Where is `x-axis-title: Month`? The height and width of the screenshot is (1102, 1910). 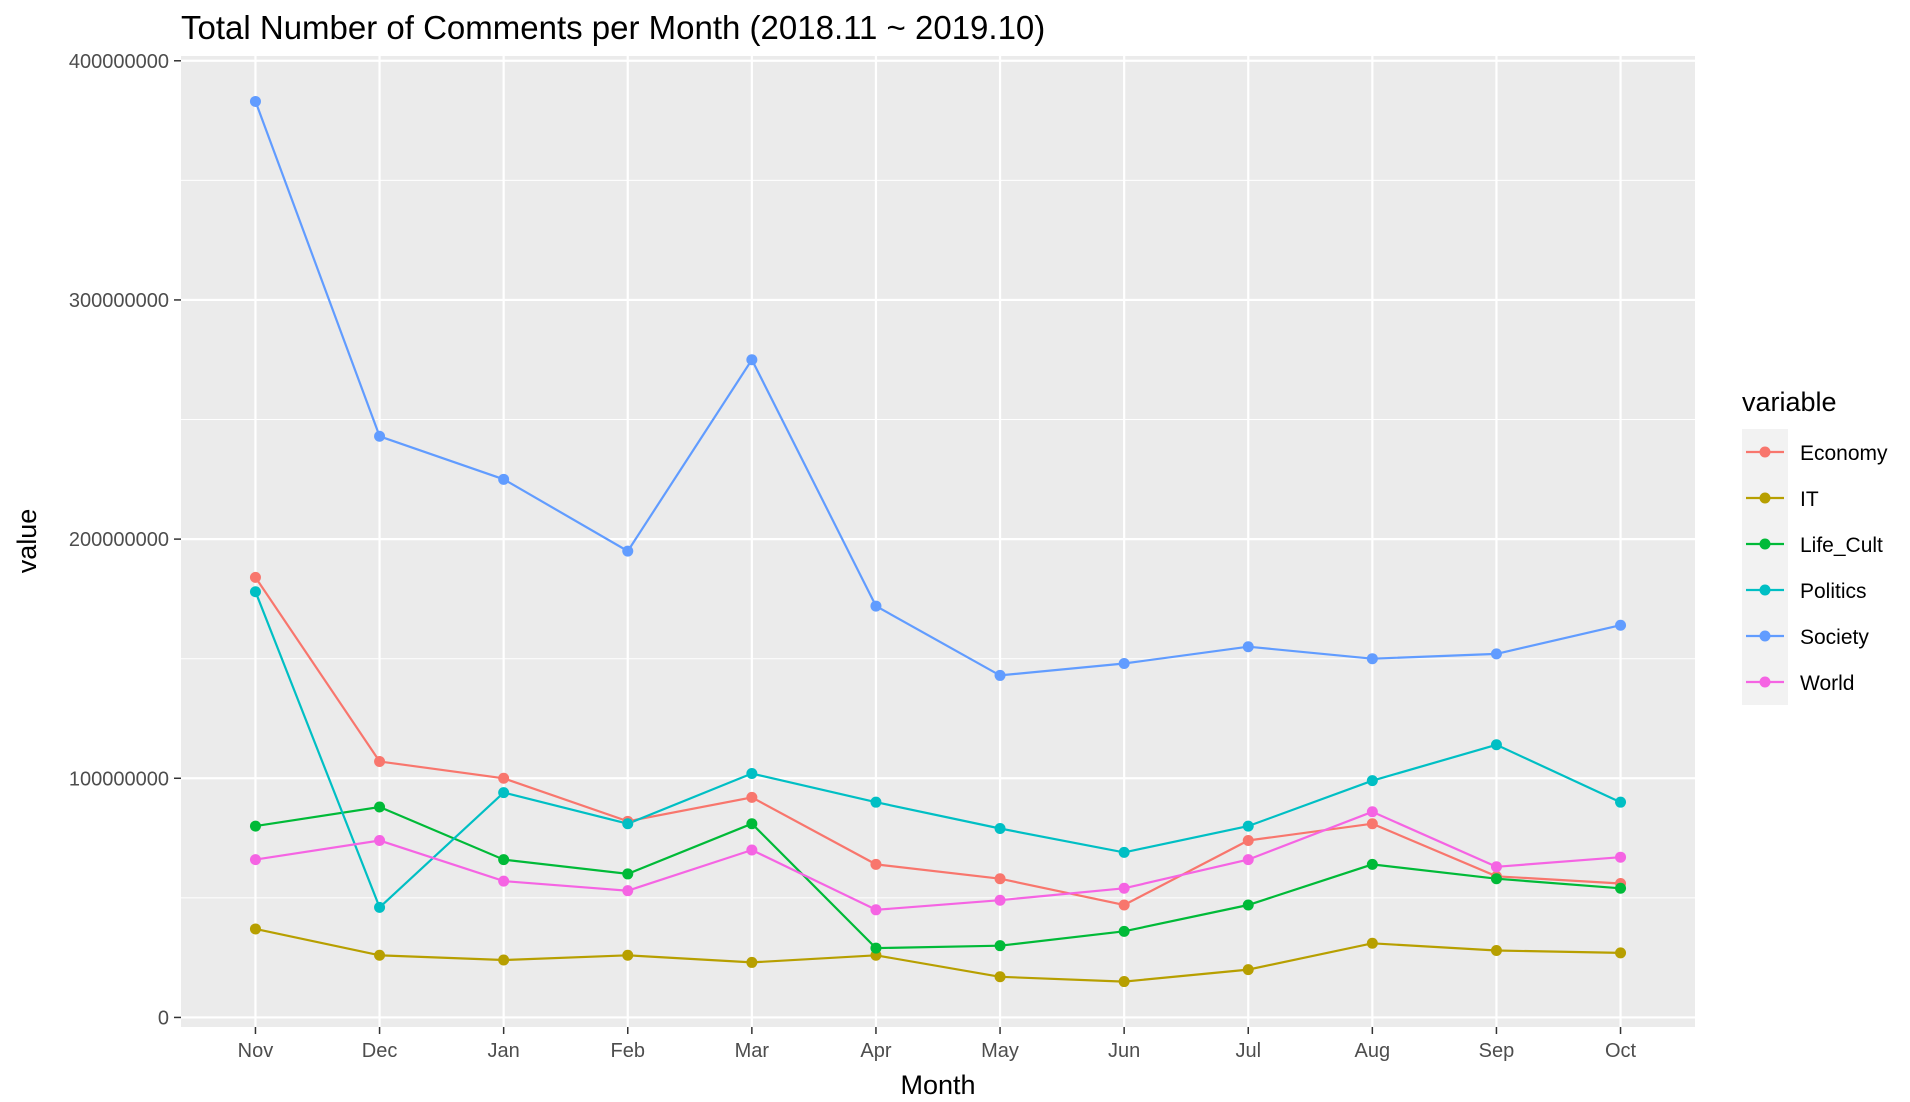
x-axis-title: Month is located at coordinates (937, 1085).